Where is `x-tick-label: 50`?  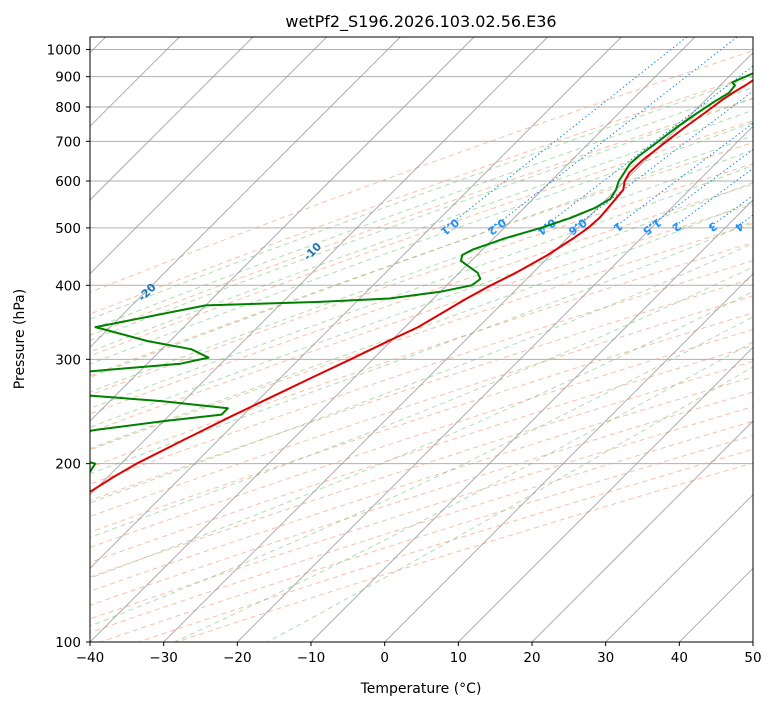
x-tick-label: 50 is located at coordinates (752, 658).